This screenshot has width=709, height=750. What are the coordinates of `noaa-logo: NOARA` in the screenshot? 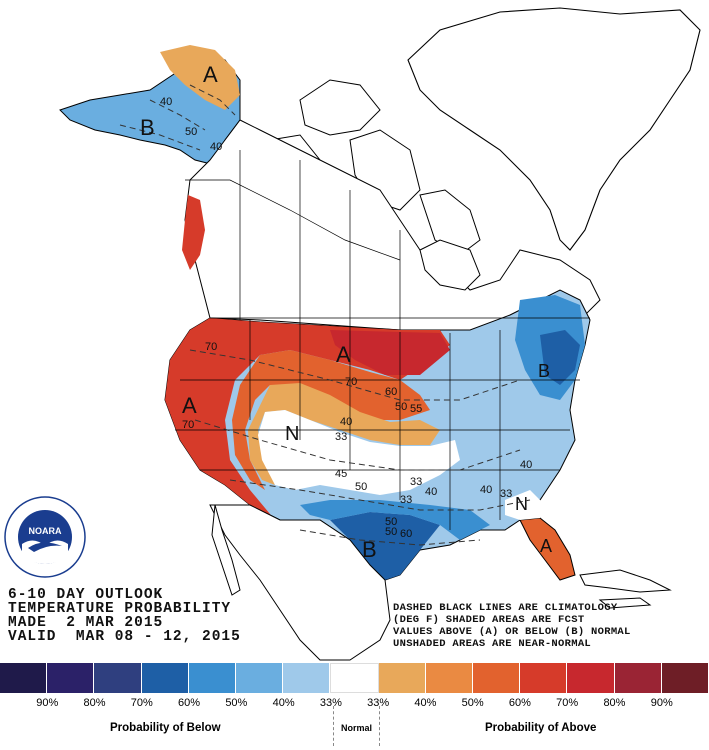 It's located at (45, 537).